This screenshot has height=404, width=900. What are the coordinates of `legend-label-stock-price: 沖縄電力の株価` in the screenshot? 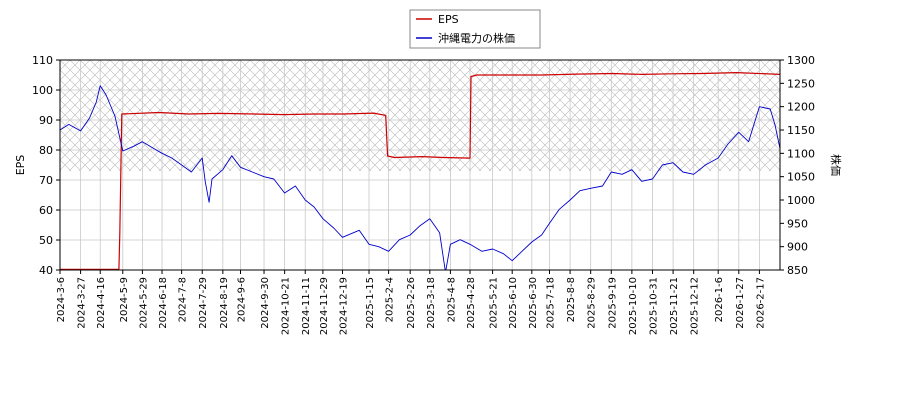 It's located at (476, 38).